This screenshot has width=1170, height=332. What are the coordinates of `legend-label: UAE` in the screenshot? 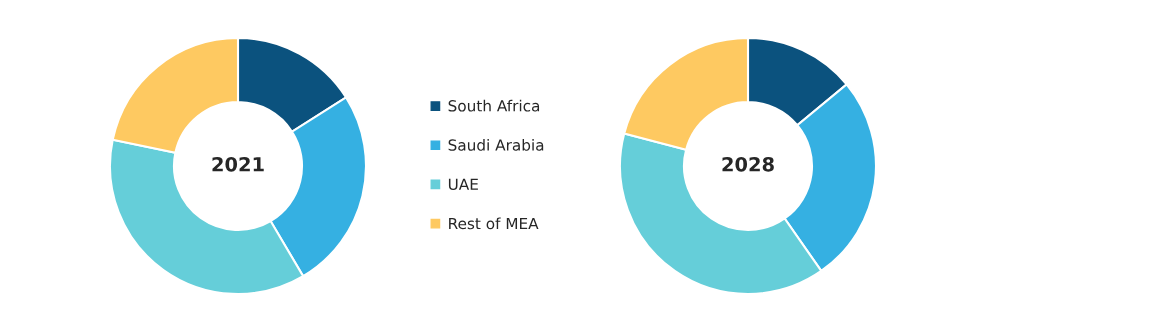 It's located at (463, 184).